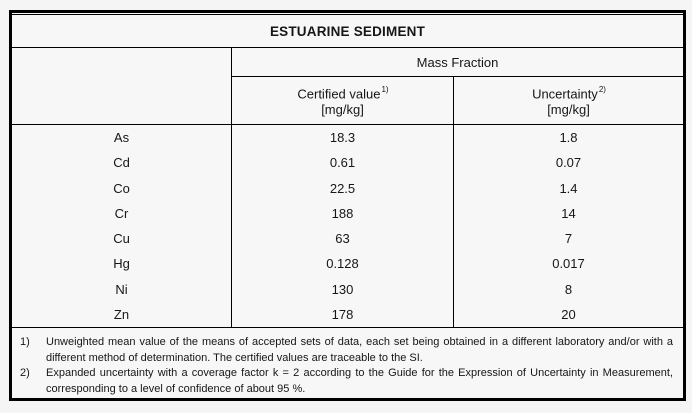 Image resolution: width=692 pixels, height=413 pixels. What do you see at coordinates (347, 31) in the screenshot?
I see `table-title: ESTUARINE SEDIMENT` at bounding box center [347, 31].